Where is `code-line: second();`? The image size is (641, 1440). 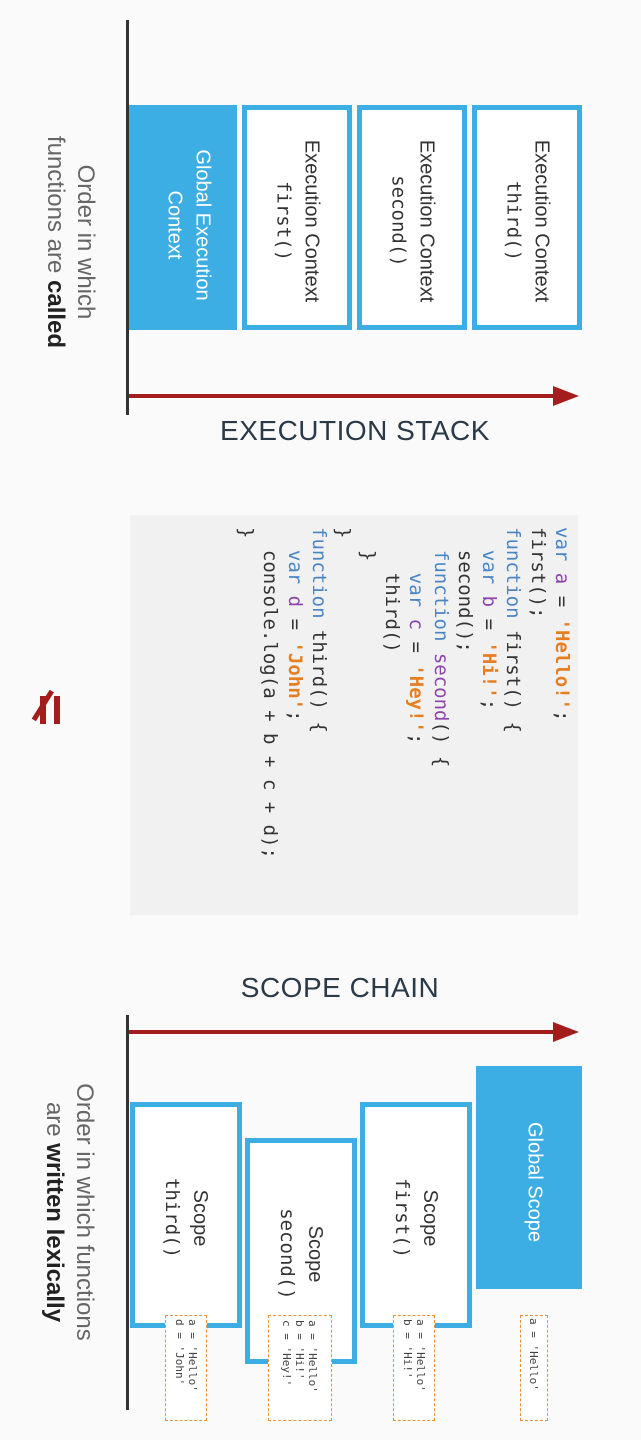
code-line: second(); is located at coordinates (464, 601).